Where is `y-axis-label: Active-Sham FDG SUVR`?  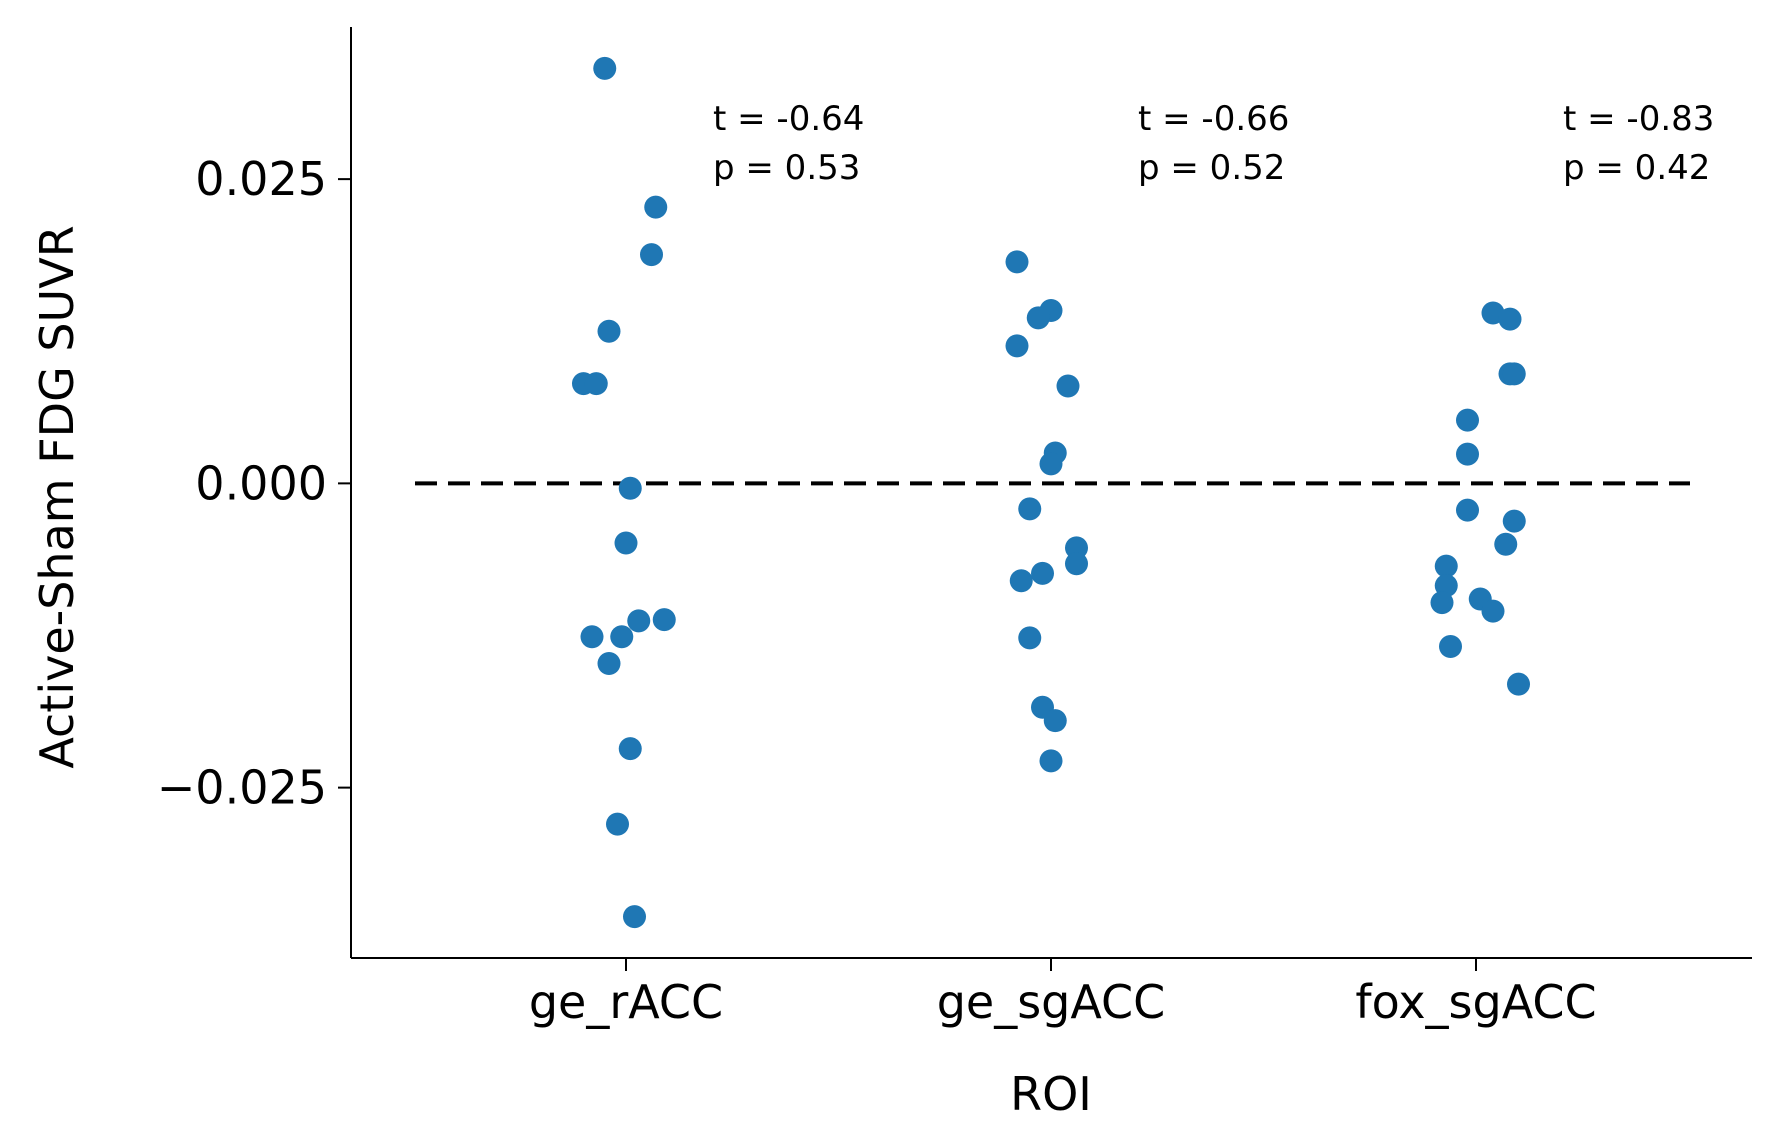 y-axis-label: Active-Sham FDG SUVR is located at coordinates (57, 496).